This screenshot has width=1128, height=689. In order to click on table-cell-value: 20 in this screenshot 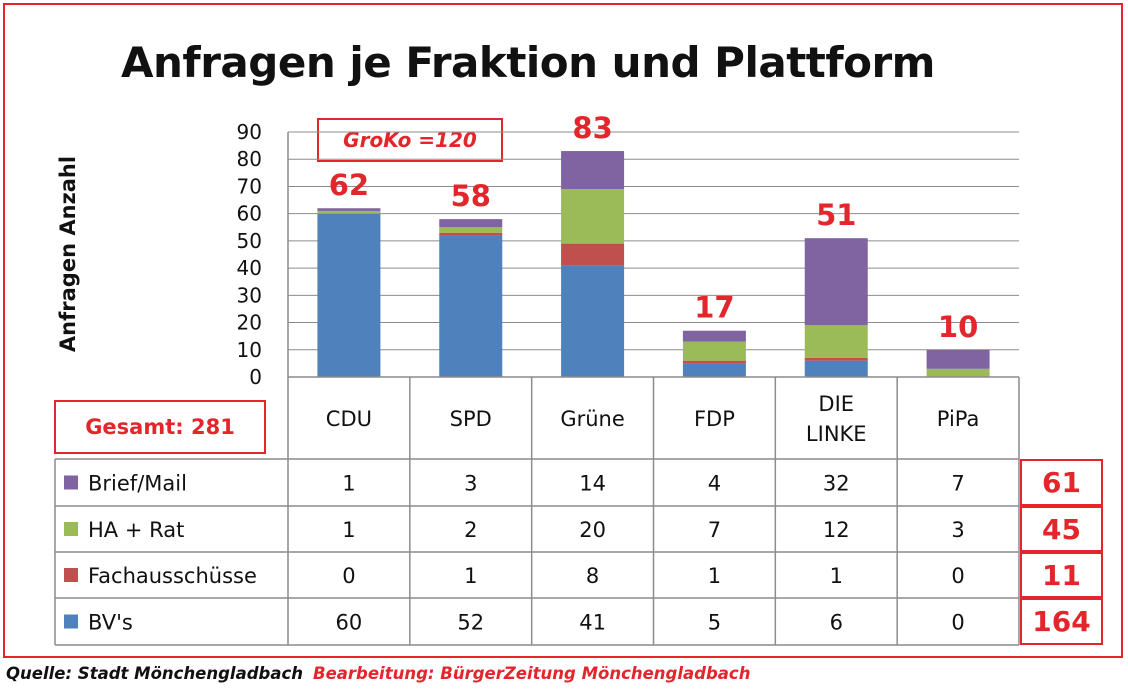, I will do `click(592, 530)`.